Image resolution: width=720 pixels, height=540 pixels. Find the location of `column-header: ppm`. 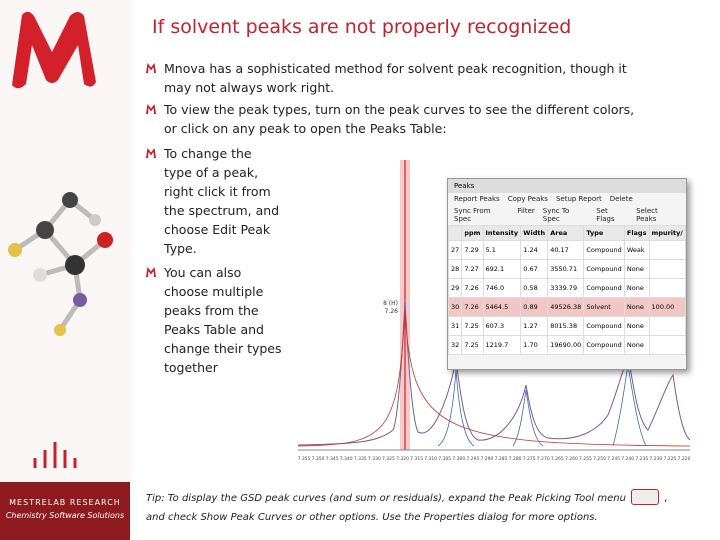

column-header: ppm is located at coordinates (472, 233).